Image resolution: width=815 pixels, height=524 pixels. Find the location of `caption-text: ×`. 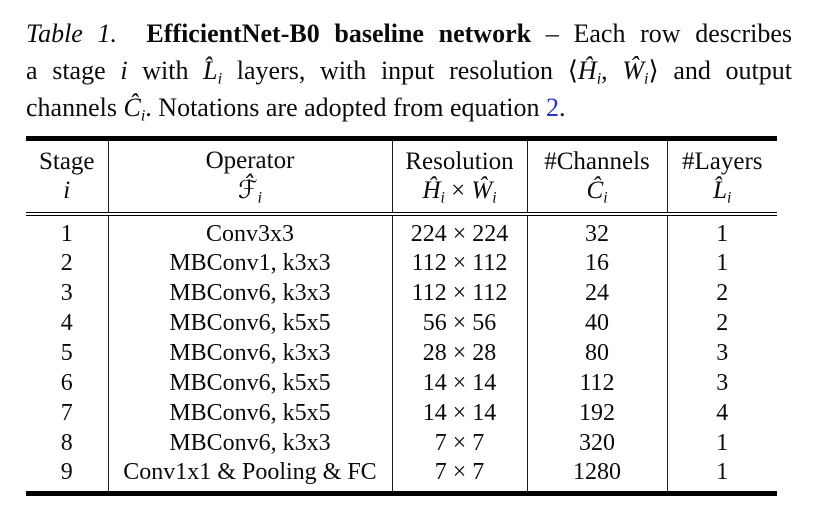

caption-text: × is located at coordinates (458, 190).